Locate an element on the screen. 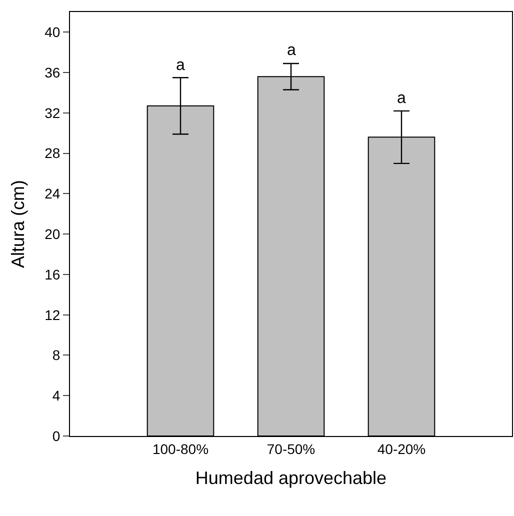 This screenshot has width=514, height=516. y-tick-label: 12 is located at coordinates (52, 314).